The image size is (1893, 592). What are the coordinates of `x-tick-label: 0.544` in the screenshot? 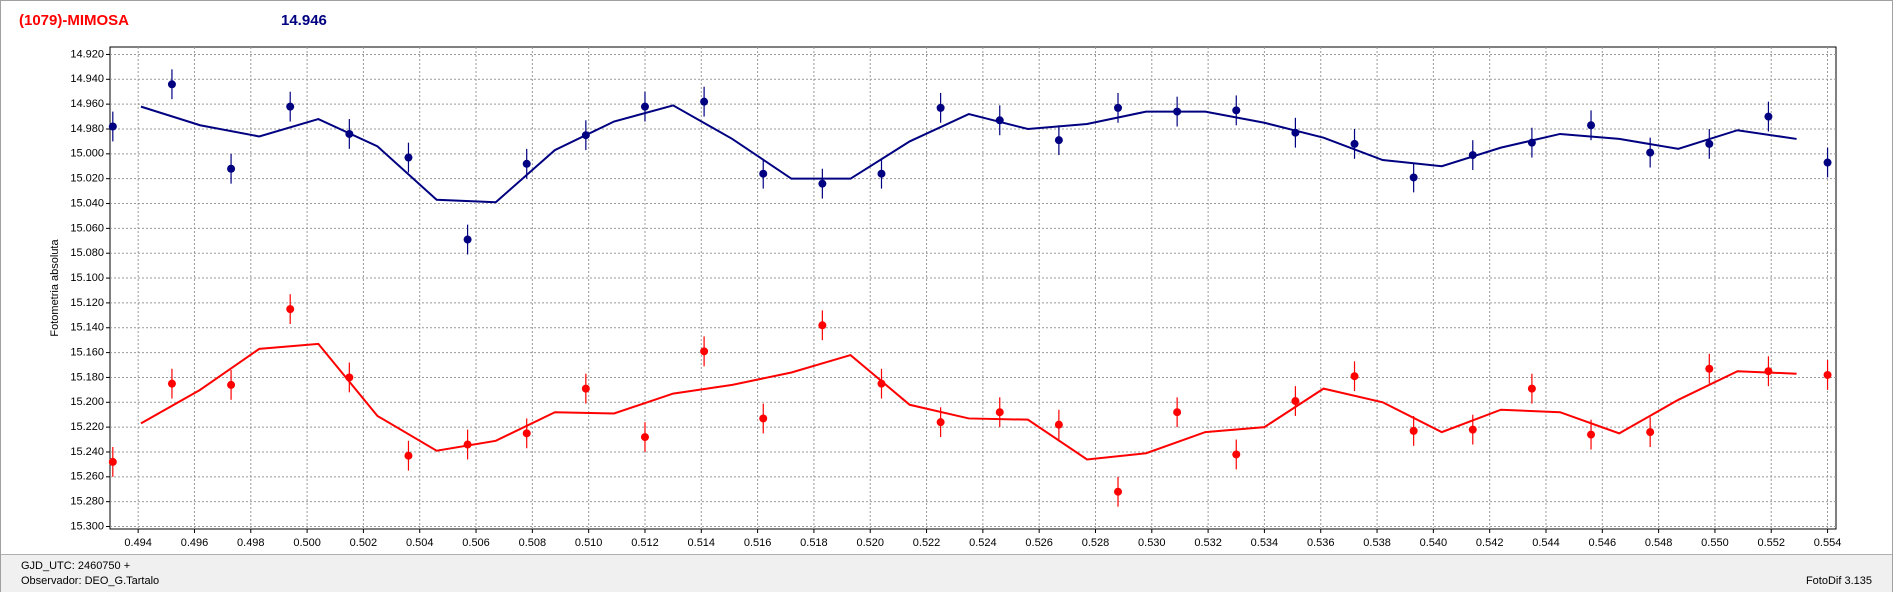 It's located at (1546, 543).